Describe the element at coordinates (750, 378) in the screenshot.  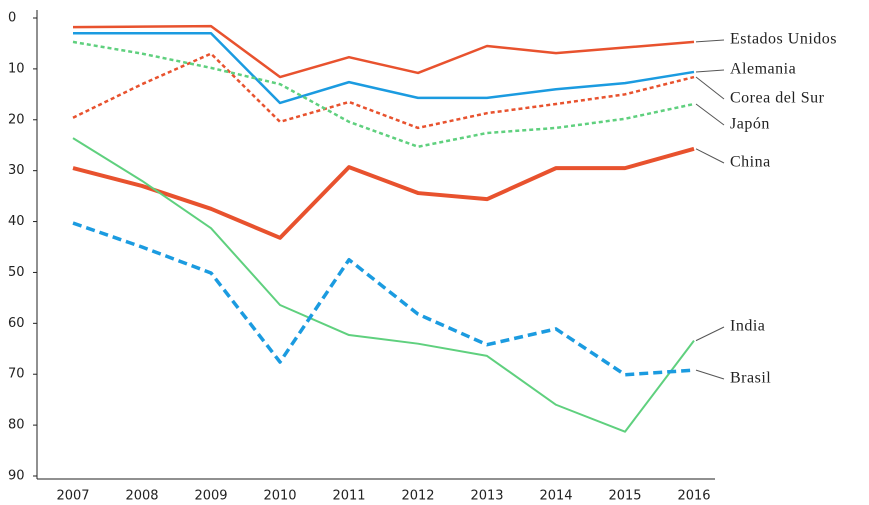
I see `series-label: Brasil` at that location.